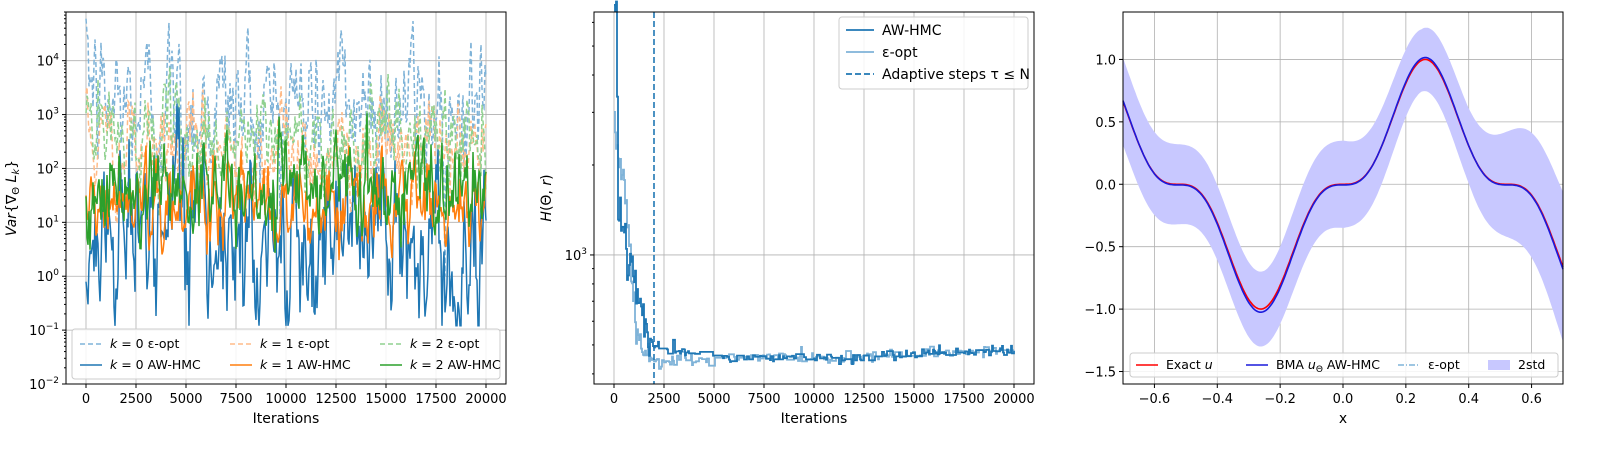 The height and width of the screenshot is (450, 1623). I want to click on x-tick-label: −0.2, so click(1280, 399).